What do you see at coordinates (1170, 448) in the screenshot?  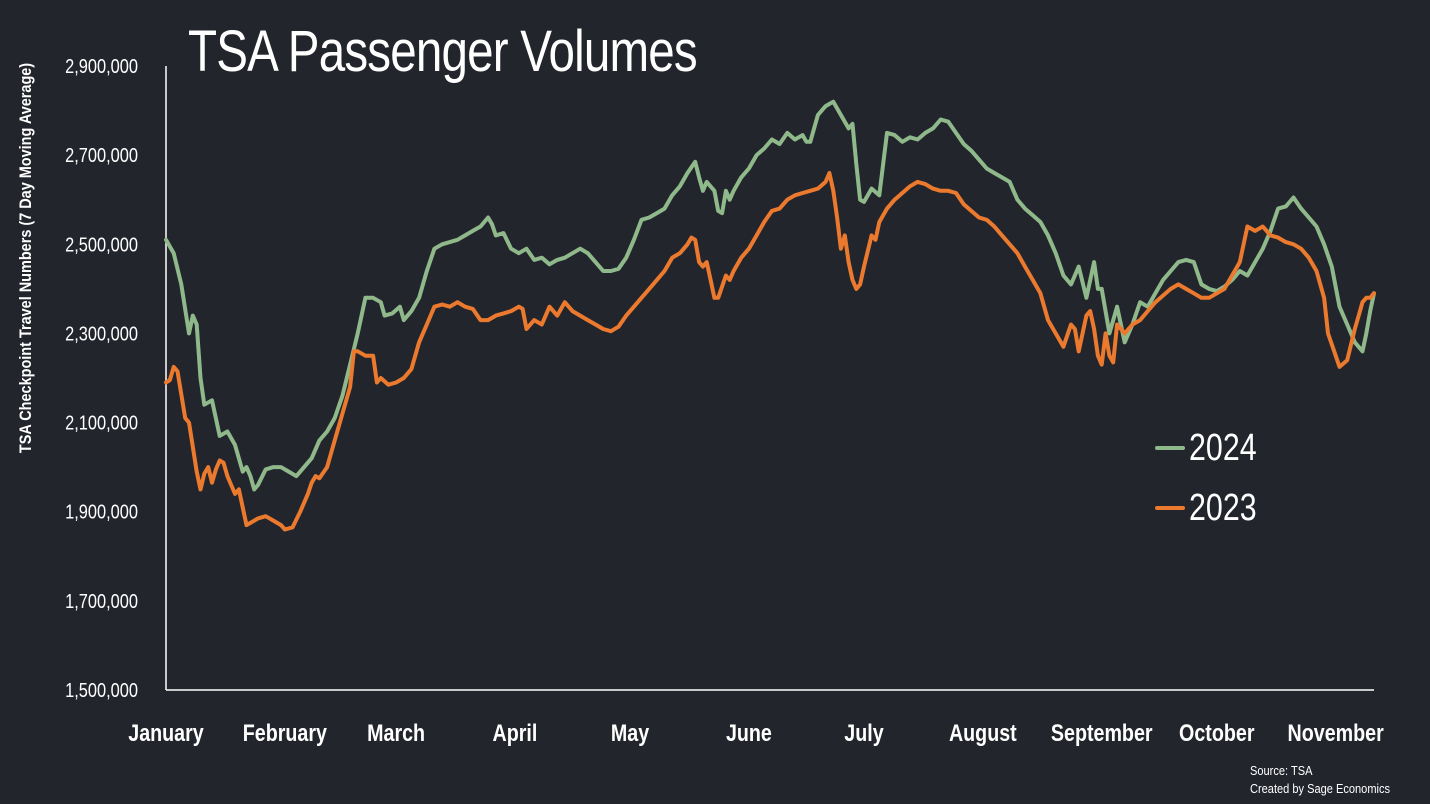 I see `legend-swatch-2024` at bounding box center [1170, 448].